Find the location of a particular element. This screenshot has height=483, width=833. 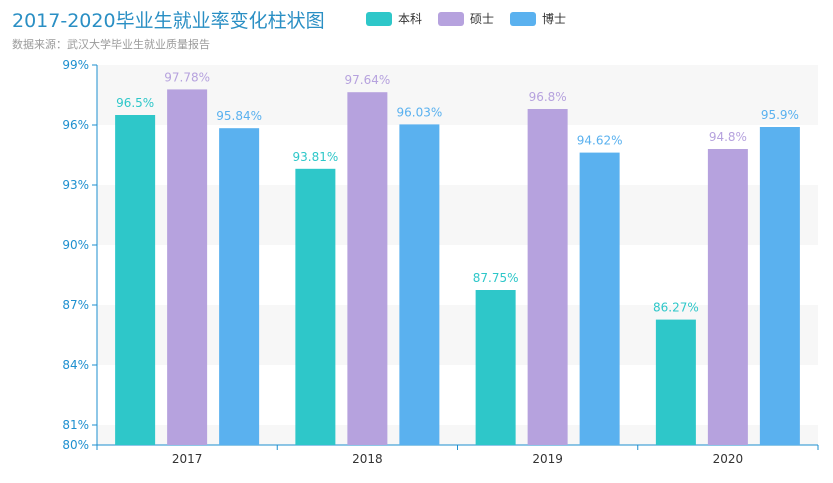

y-tick-label: 87% is located at coordinates (75, 305).